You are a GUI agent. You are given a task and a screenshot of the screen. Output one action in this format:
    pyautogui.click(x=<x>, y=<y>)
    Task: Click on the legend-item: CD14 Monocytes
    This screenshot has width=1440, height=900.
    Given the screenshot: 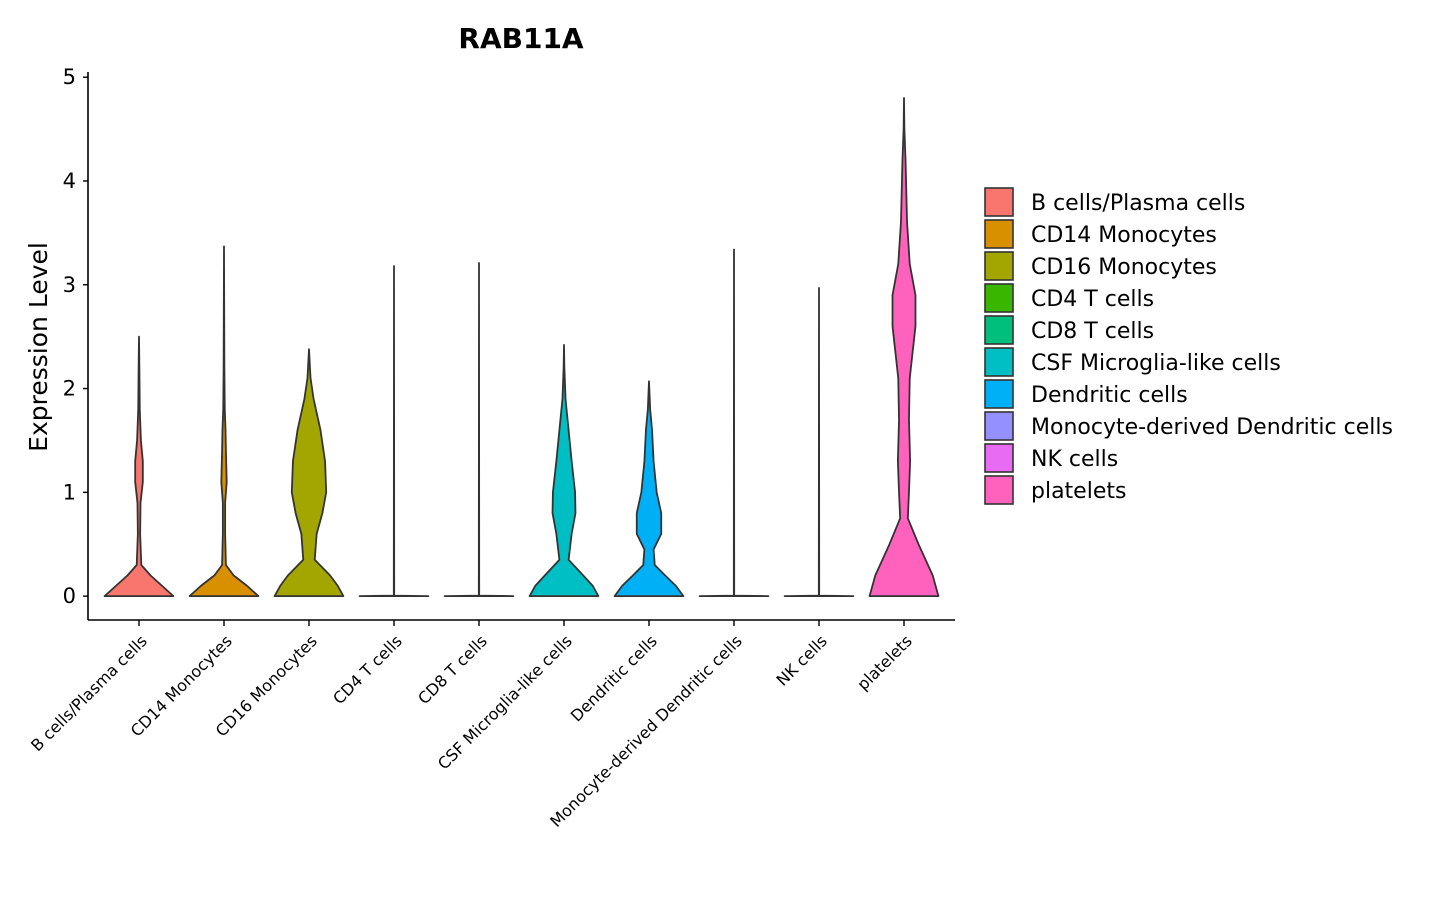 What is the action you would take?
    pyautogui.click(x=1100, y=234)
    